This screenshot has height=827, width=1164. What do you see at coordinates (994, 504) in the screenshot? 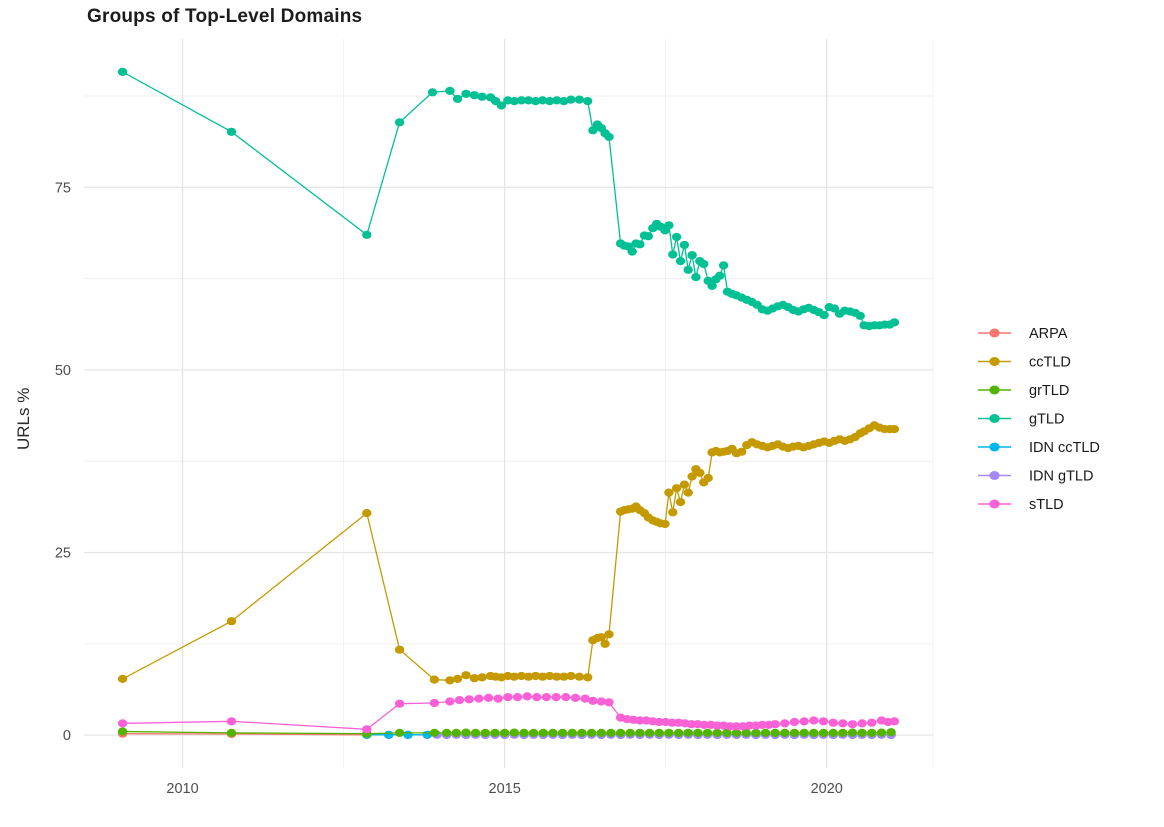
I see `legend-key-point-sTLD` at bounding box center [994, 504].